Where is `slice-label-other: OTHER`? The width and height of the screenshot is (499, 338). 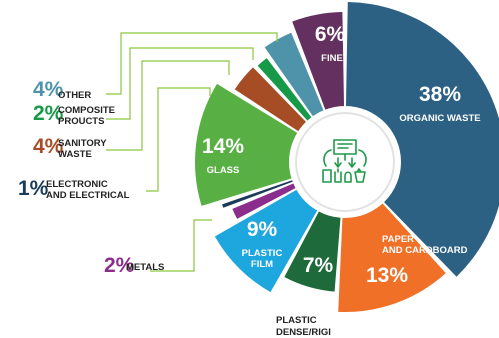 slice-label-other: OTHER is located at coordinates (74, 95).